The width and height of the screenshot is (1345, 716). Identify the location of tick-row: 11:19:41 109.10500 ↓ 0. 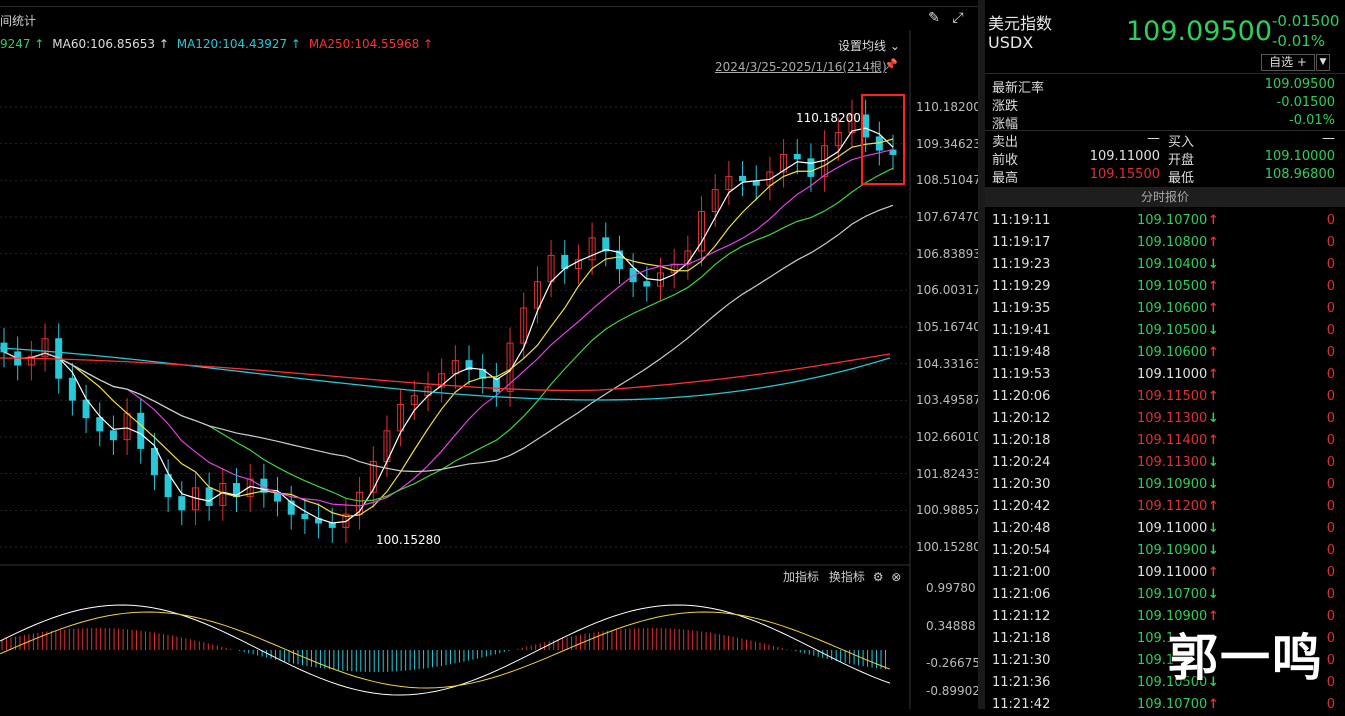
(1165, 331).